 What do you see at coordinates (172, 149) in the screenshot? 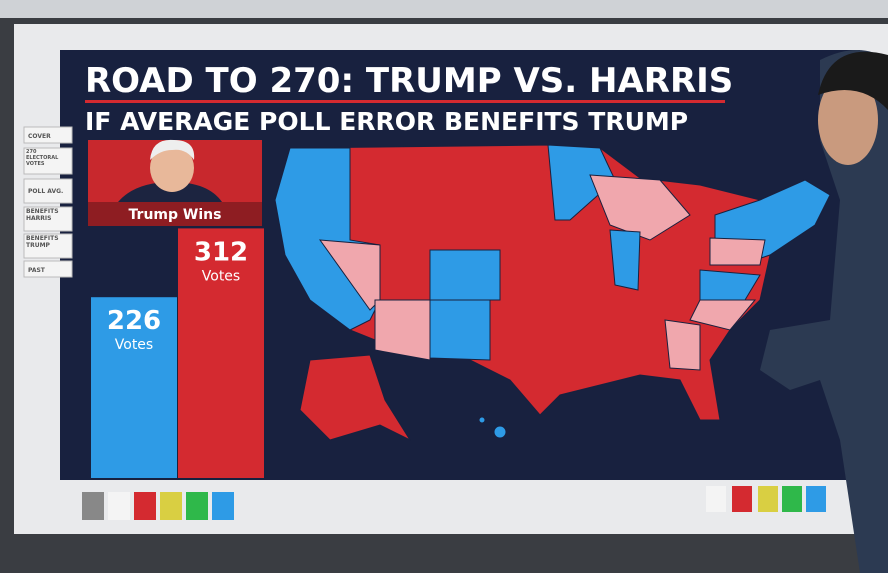
I see `photo-hair` at bounding box center [172, 149].